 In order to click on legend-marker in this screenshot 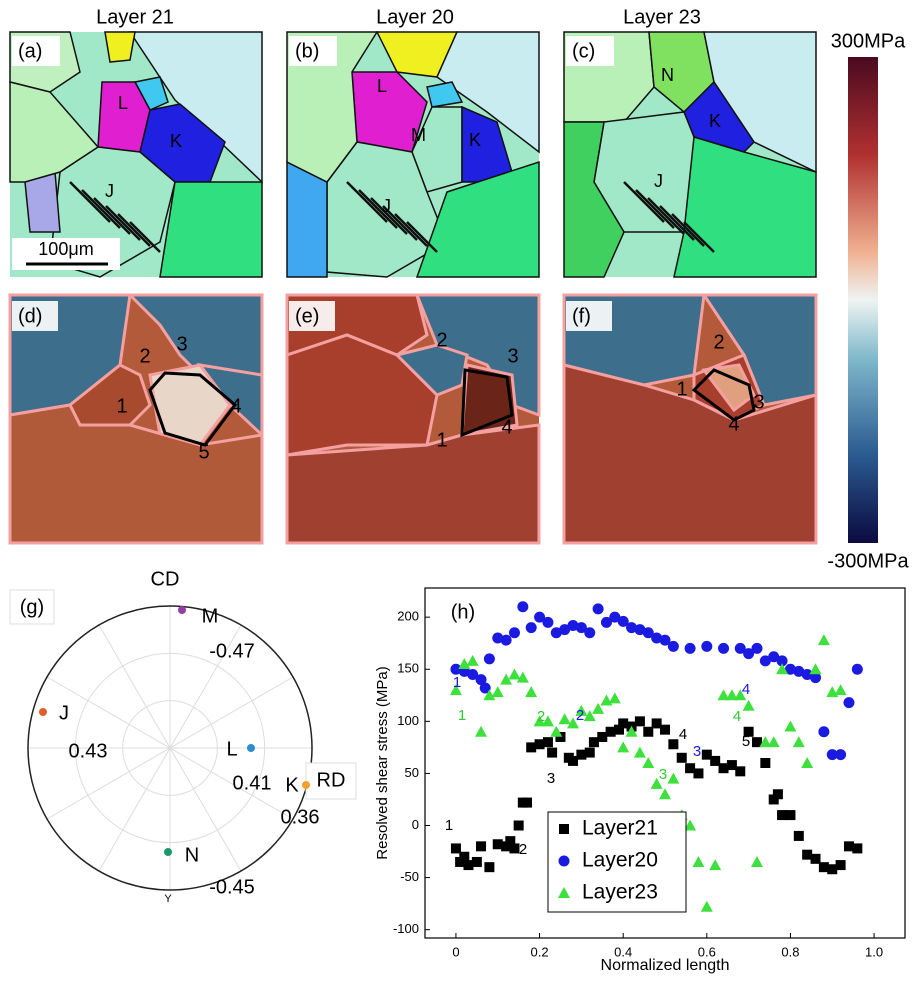, I will do `click(564, 829)`.